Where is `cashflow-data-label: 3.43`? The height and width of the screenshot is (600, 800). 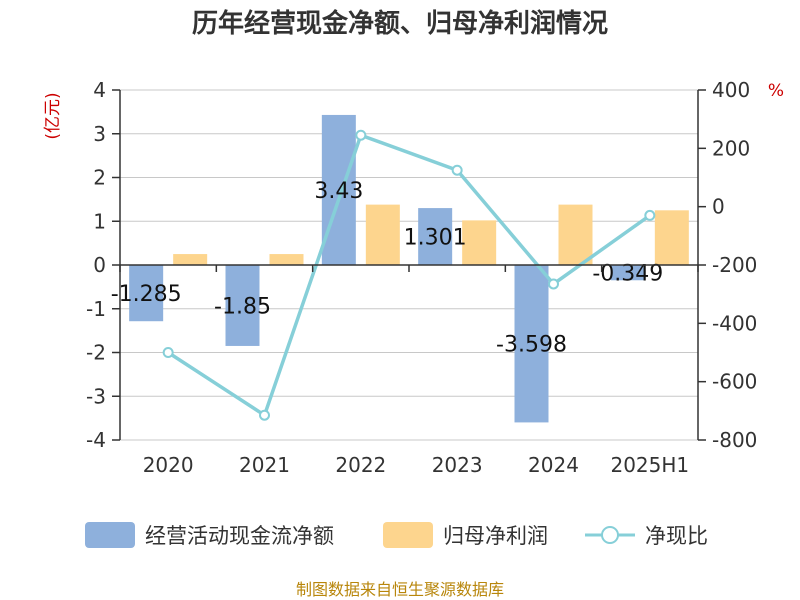
cashflow-data-label: 3.43 is located at coordinates (338, 191).